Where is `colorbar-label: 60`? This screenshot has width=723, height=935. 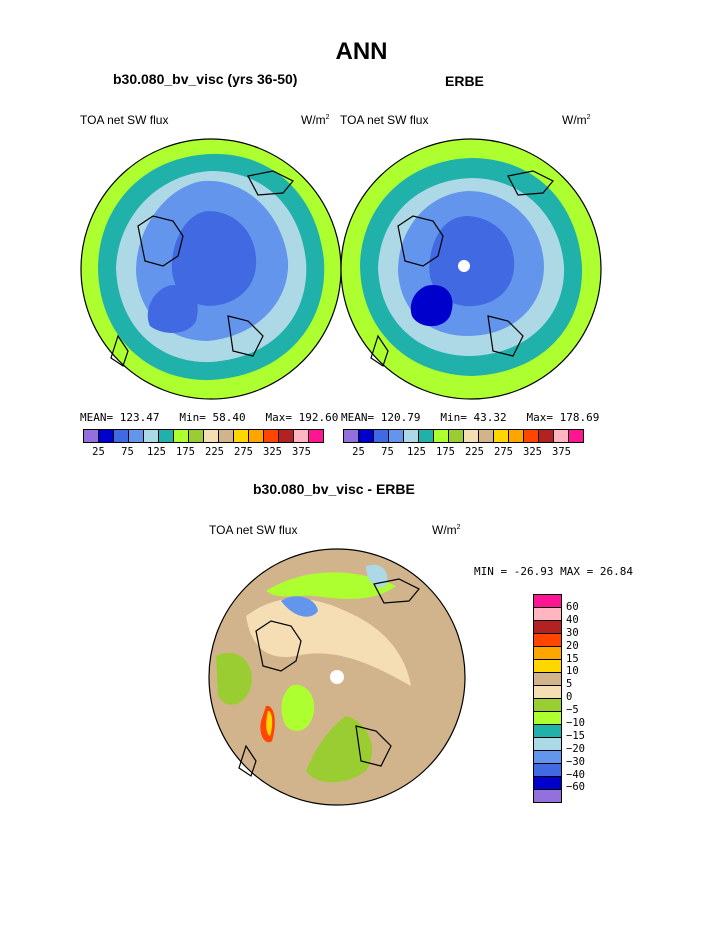 colorbar-label: 60 is located at coordinates (572, 607).